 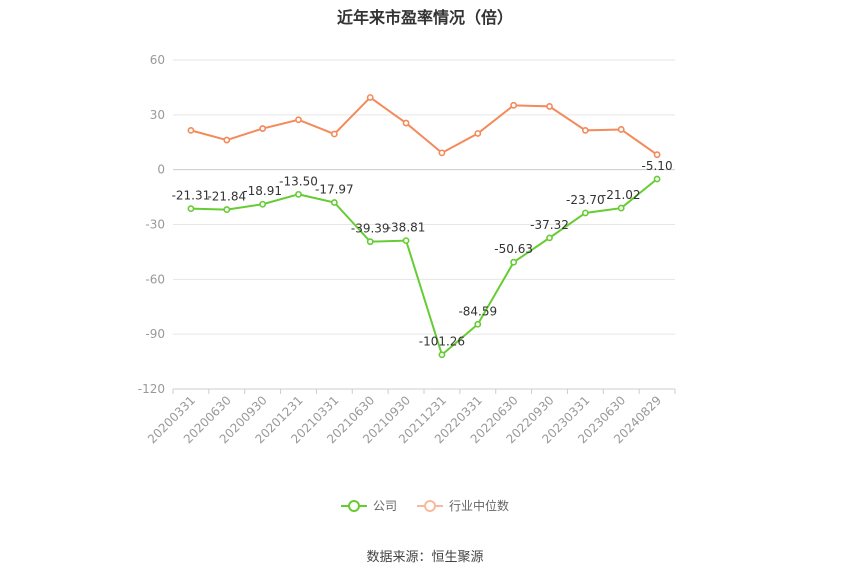 I want to click on company-data-label: -17.97, so click(x=334, y=190).